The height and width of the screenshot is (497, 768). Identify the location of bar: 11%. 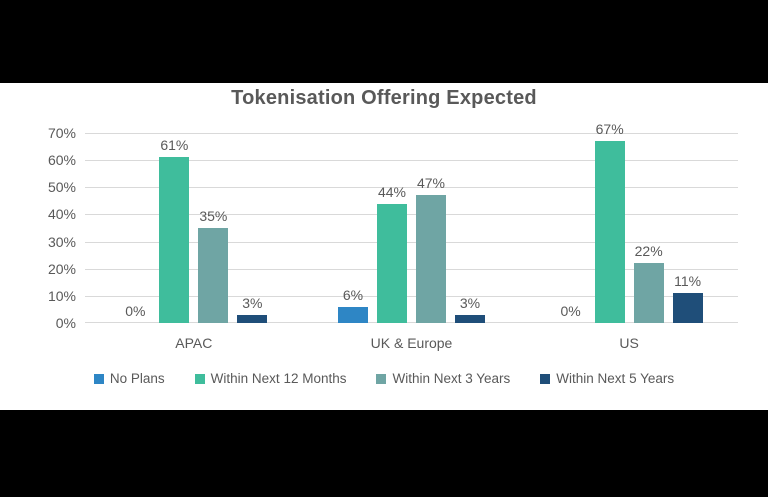
(687, 298).